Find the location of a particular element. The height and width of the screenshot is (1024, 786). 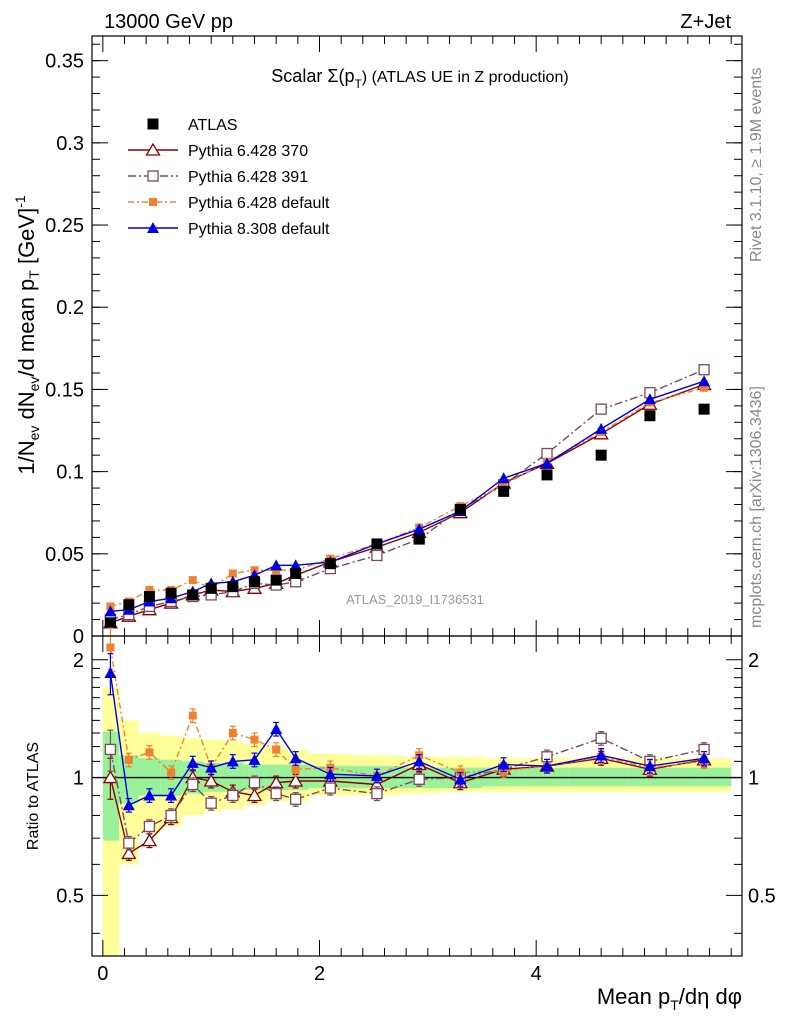

legend-label-py391: Pythia 6.428 391 is located at coordinates (248, 177).